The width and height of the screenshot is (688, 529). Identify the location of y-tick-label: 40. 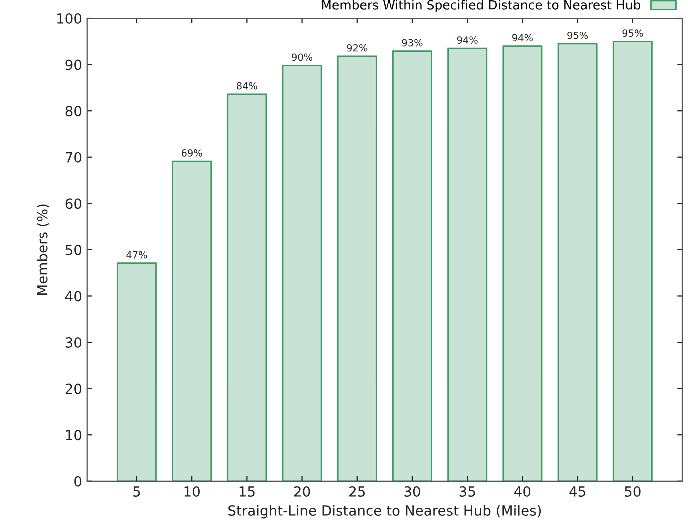
(74, 296).